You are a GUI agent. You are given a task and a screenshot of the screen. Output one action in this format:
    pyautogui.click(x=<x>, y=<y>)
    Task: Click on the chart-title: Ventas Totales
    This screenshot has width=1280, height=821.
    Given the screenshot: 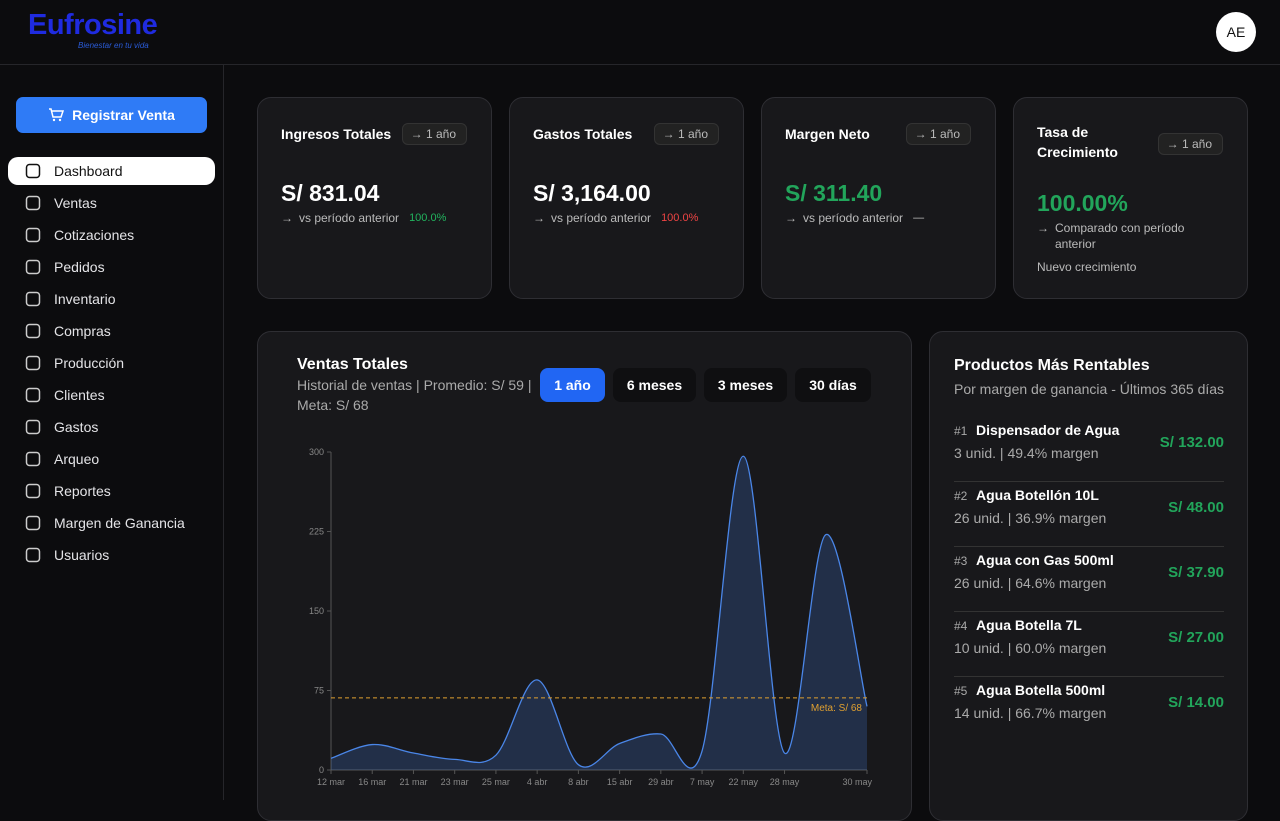 What is the action you would take?
    pyautogui.click(x=352, y=364)
    